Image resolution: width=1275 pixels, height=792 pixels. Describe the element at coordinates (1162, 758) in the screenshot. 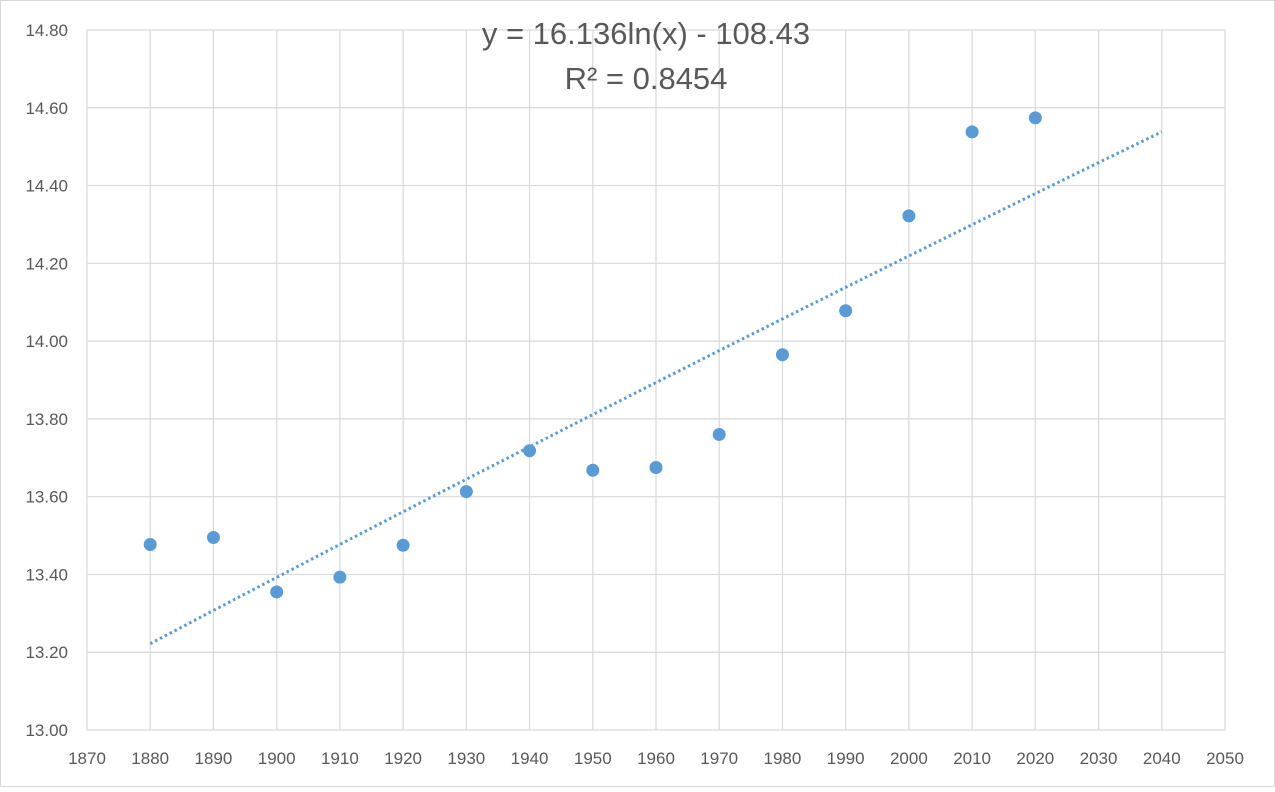

I see `x-tick-label: 2040` at that location.